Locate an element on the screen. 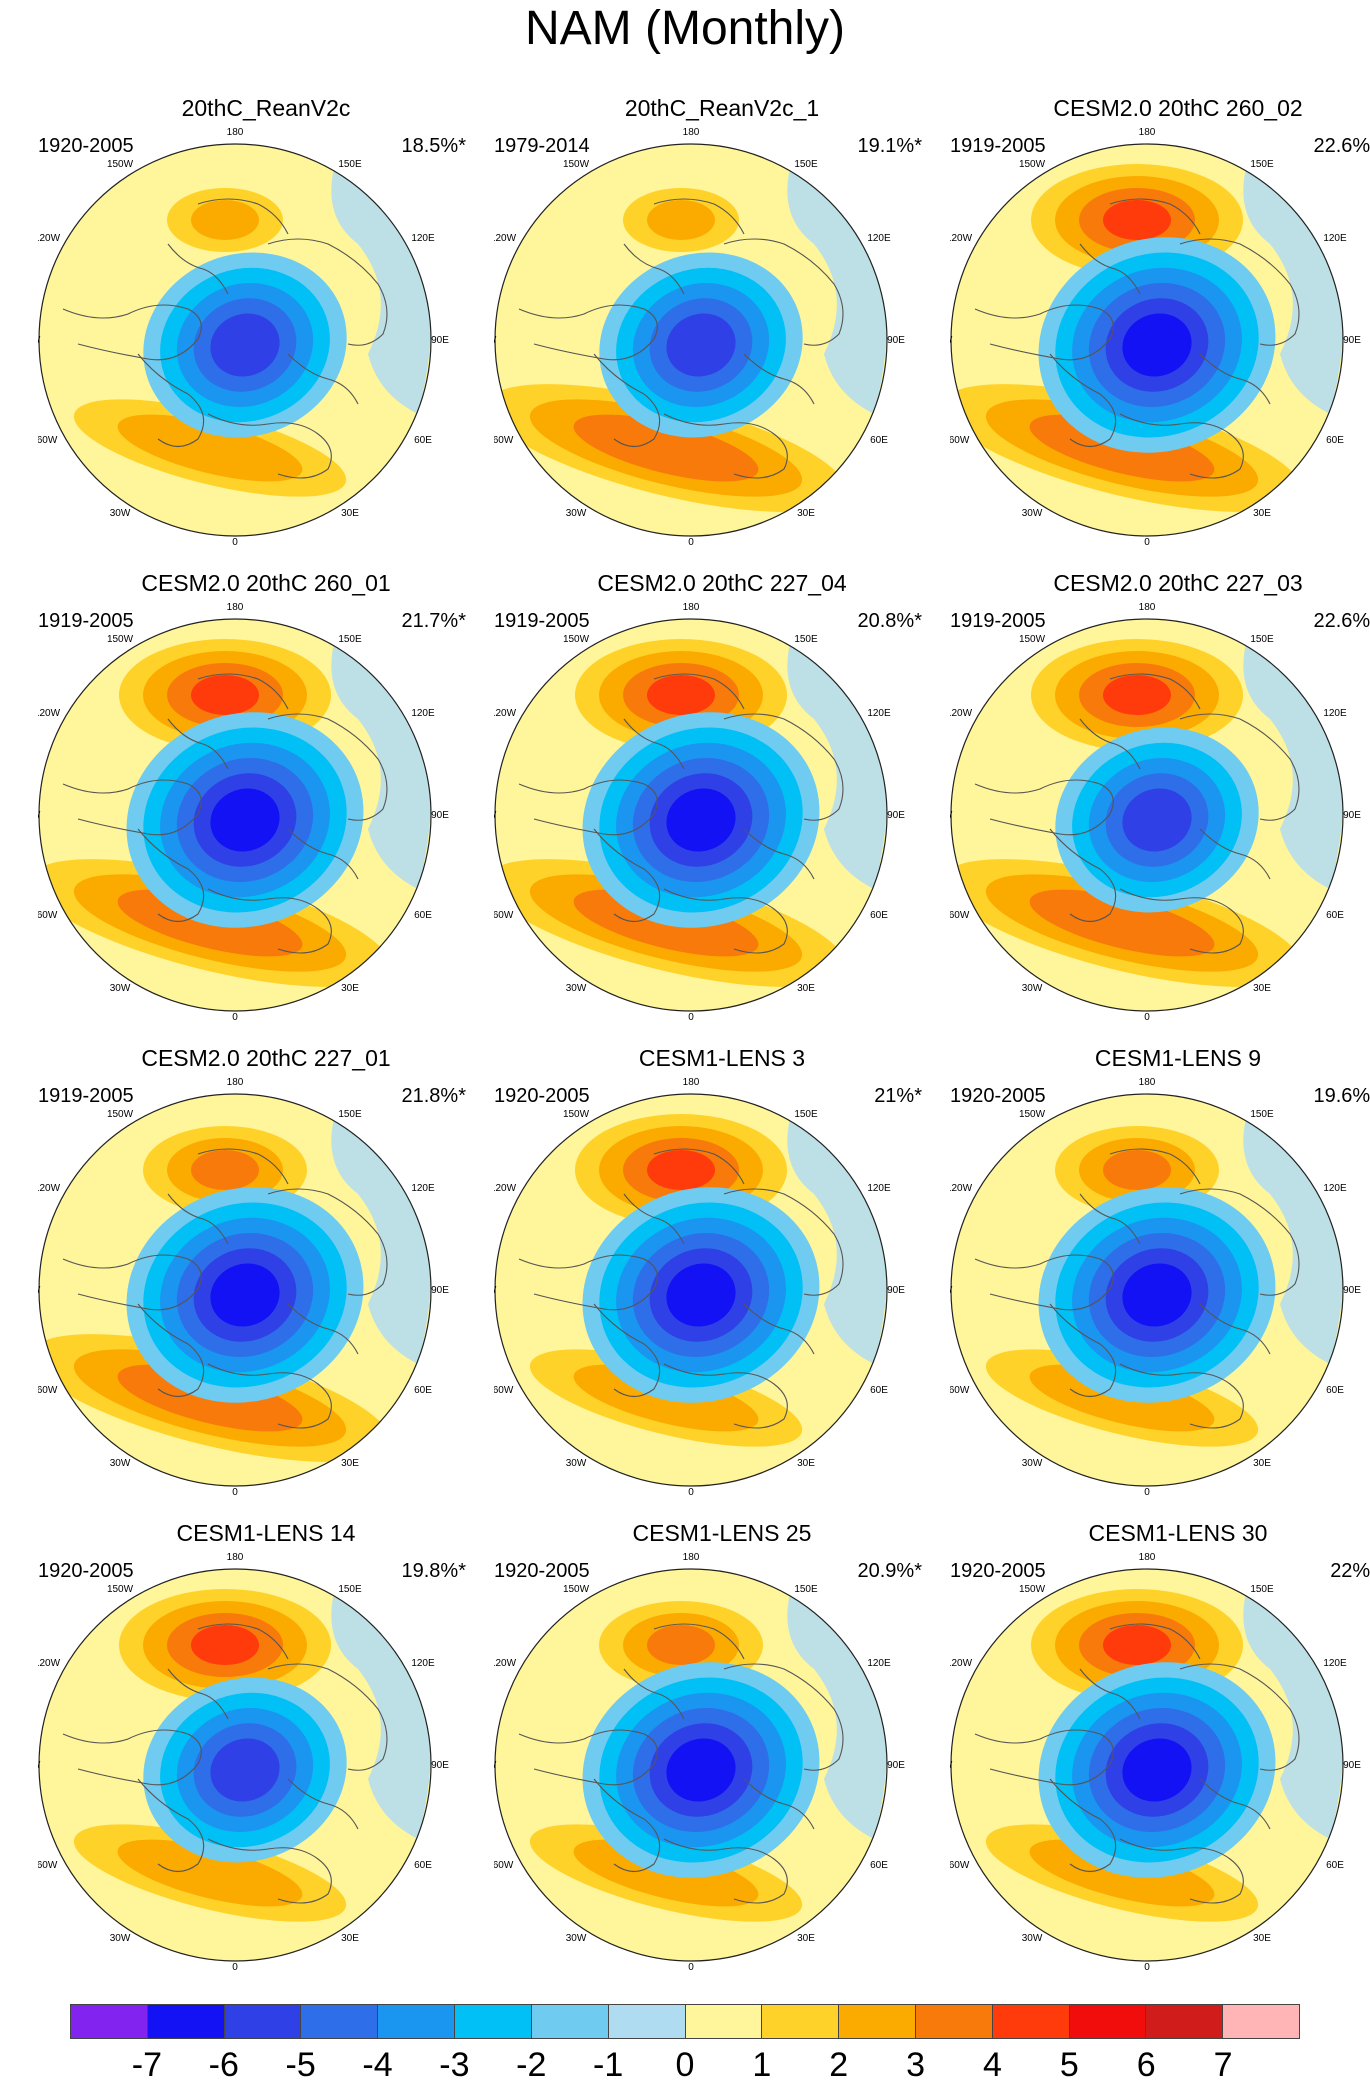 This screenshot has height=2088, width=1370. colorbar-tick-label: -1 is located at coordinates (608, 2065).